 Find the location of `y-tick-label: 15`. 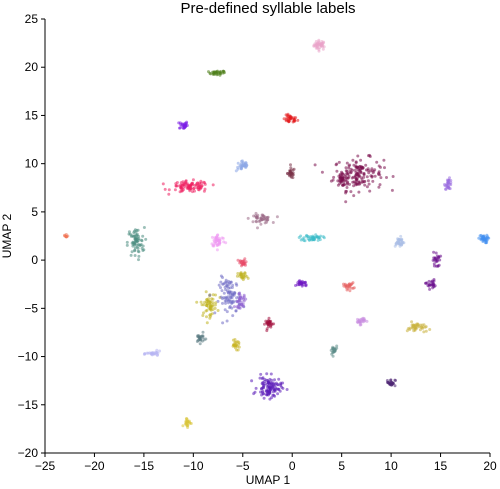

y-tick-label: 15 is located at coordinates (32, 115).